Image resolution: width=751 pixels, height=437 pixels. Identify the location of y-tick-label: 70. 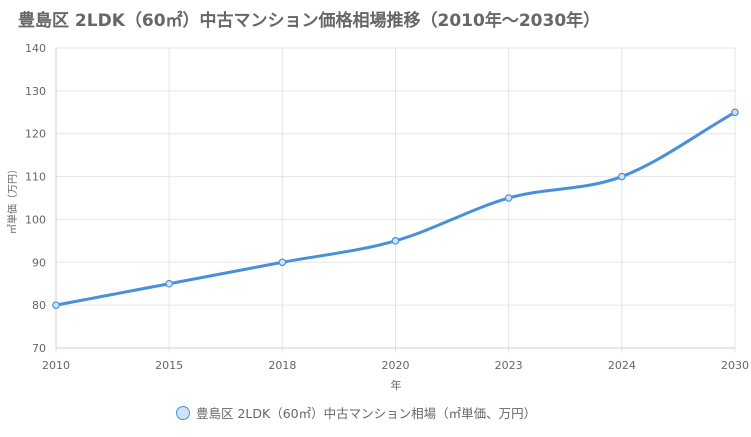
(39, 348).